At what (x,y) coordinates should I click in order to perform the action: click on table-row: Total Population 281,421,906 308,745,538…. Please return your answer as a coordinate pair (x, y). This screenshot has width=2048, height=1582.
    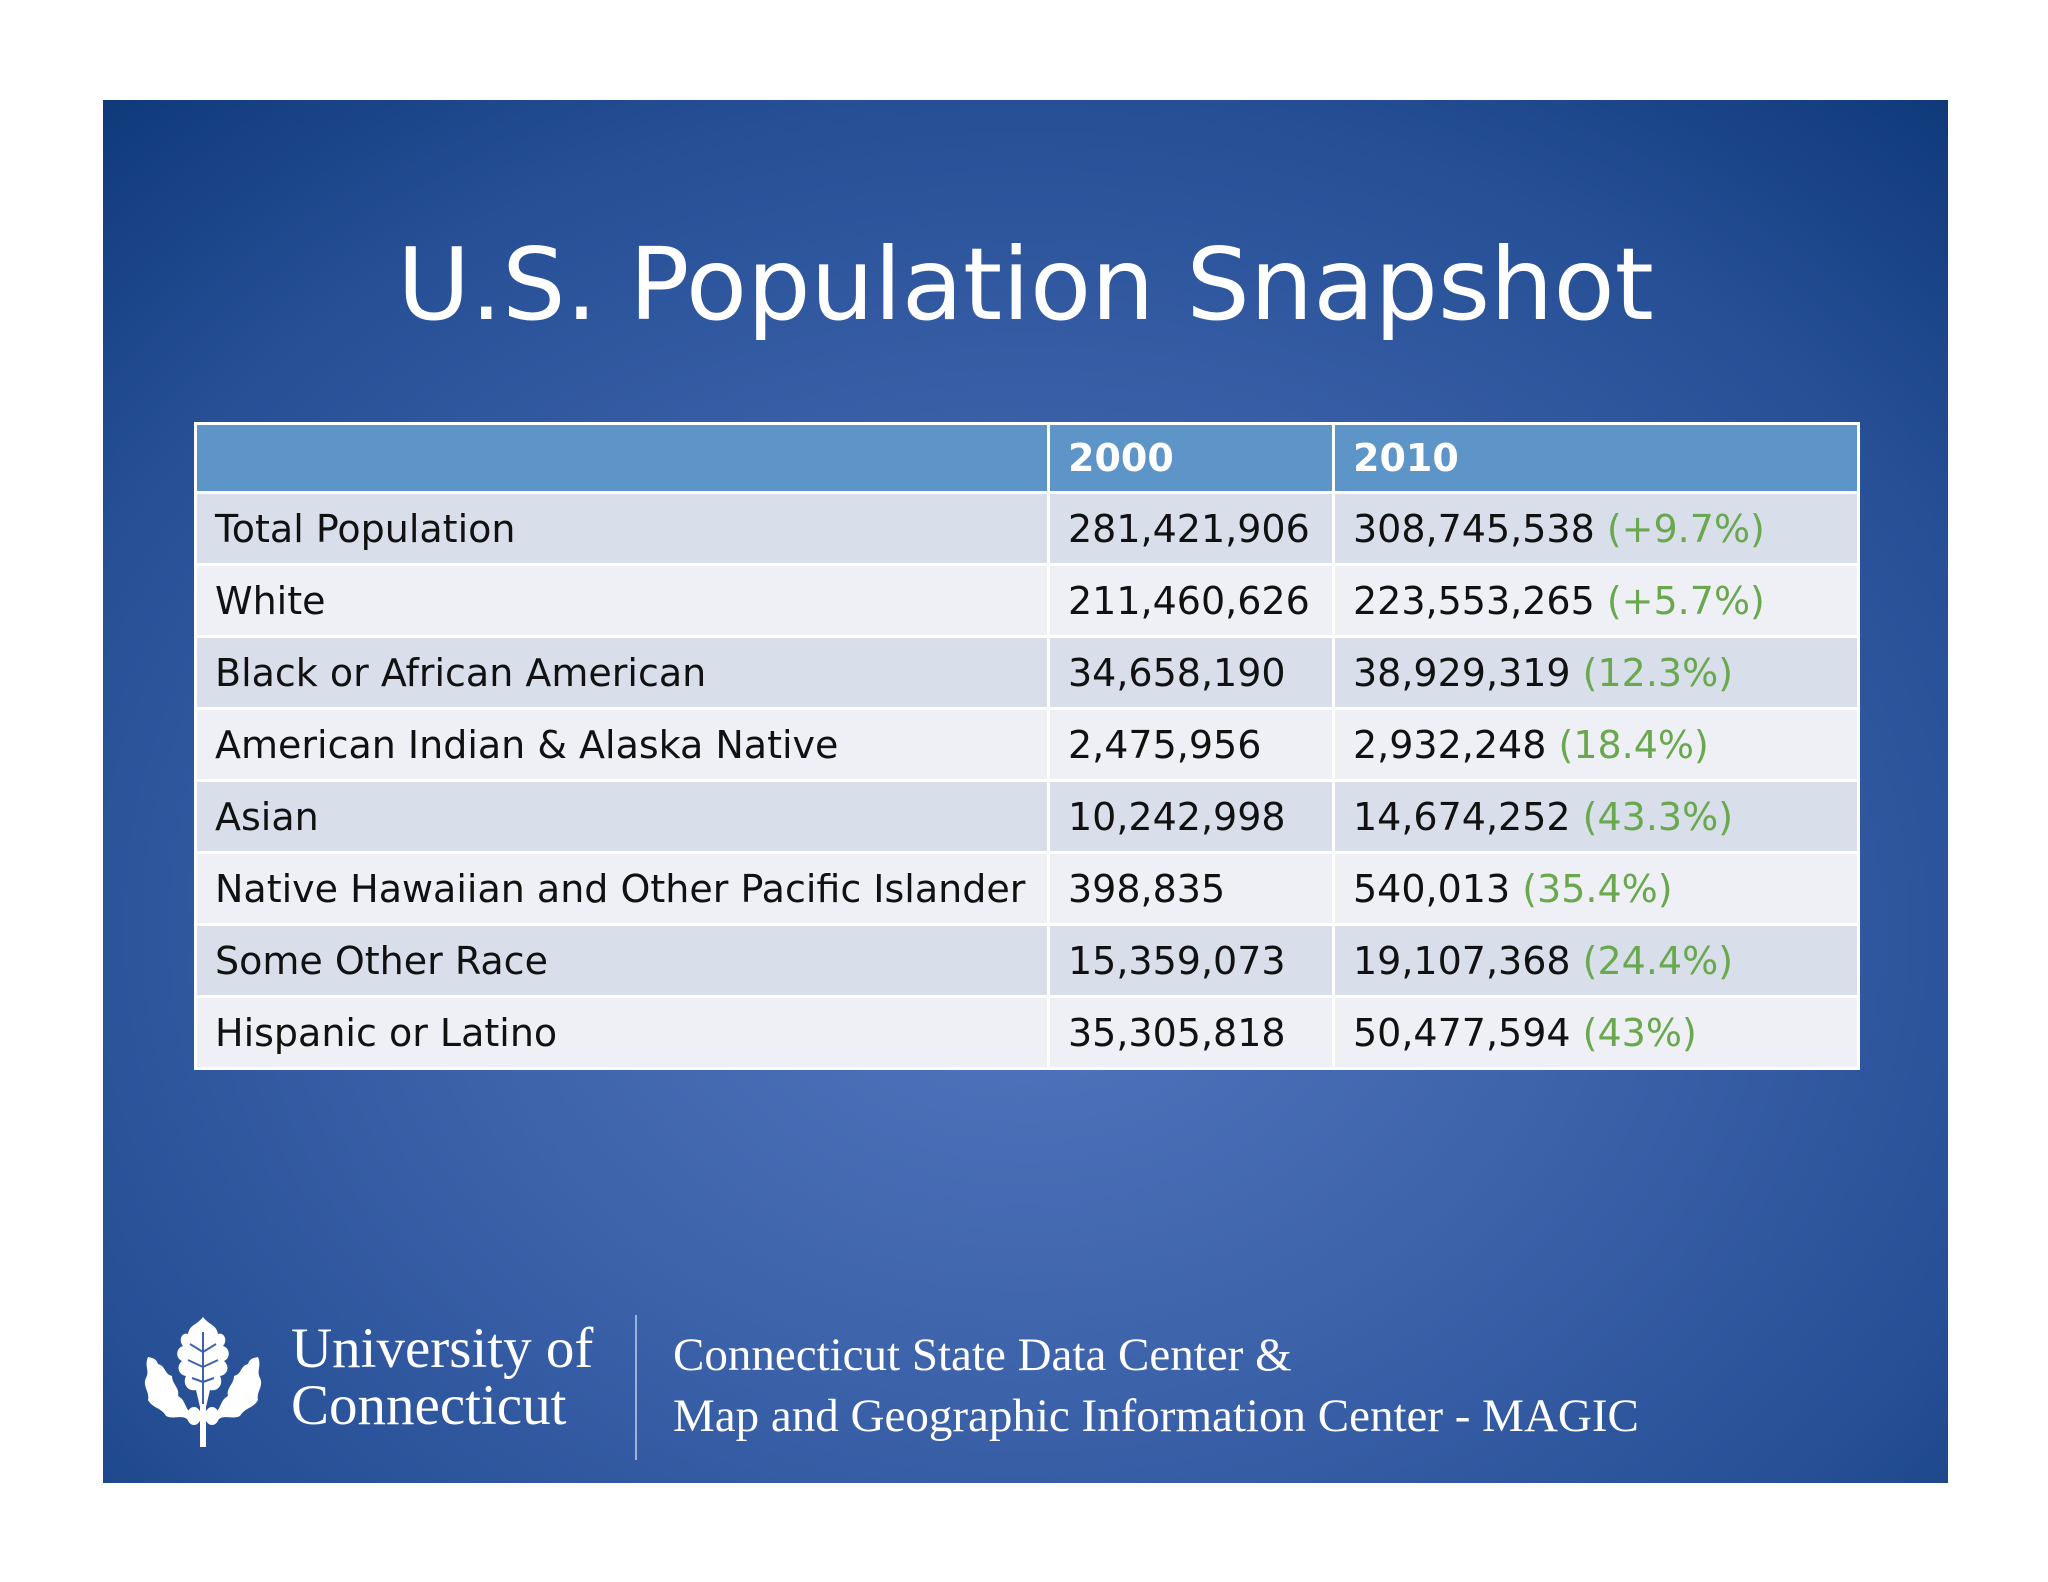
    Looking at the image, I should click on (1027, 528).